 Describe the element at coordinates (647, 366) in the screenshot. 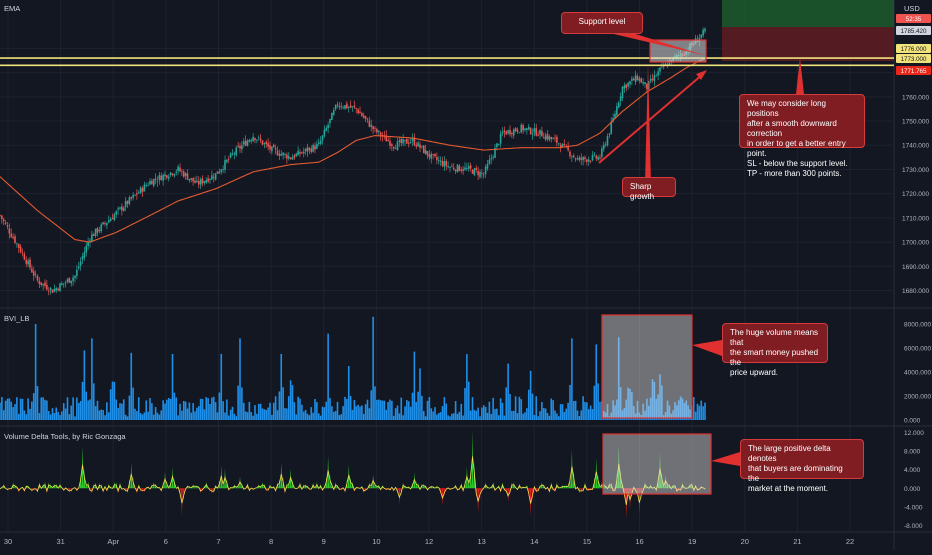

I see `volume-highlight-box` at that location.